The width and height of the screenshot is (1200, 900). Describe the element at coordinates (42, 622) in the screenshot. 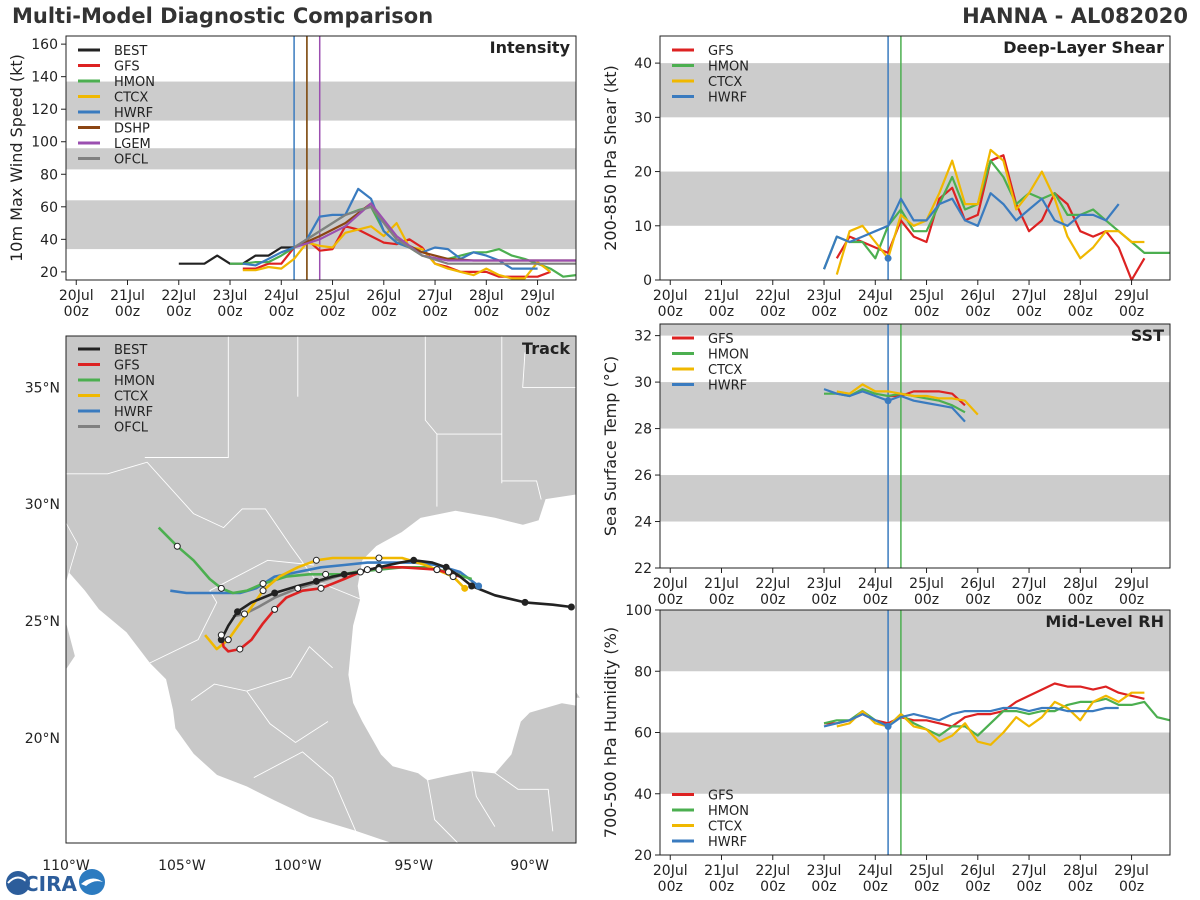

I see `lat-tick-label: 25°N` at that location.